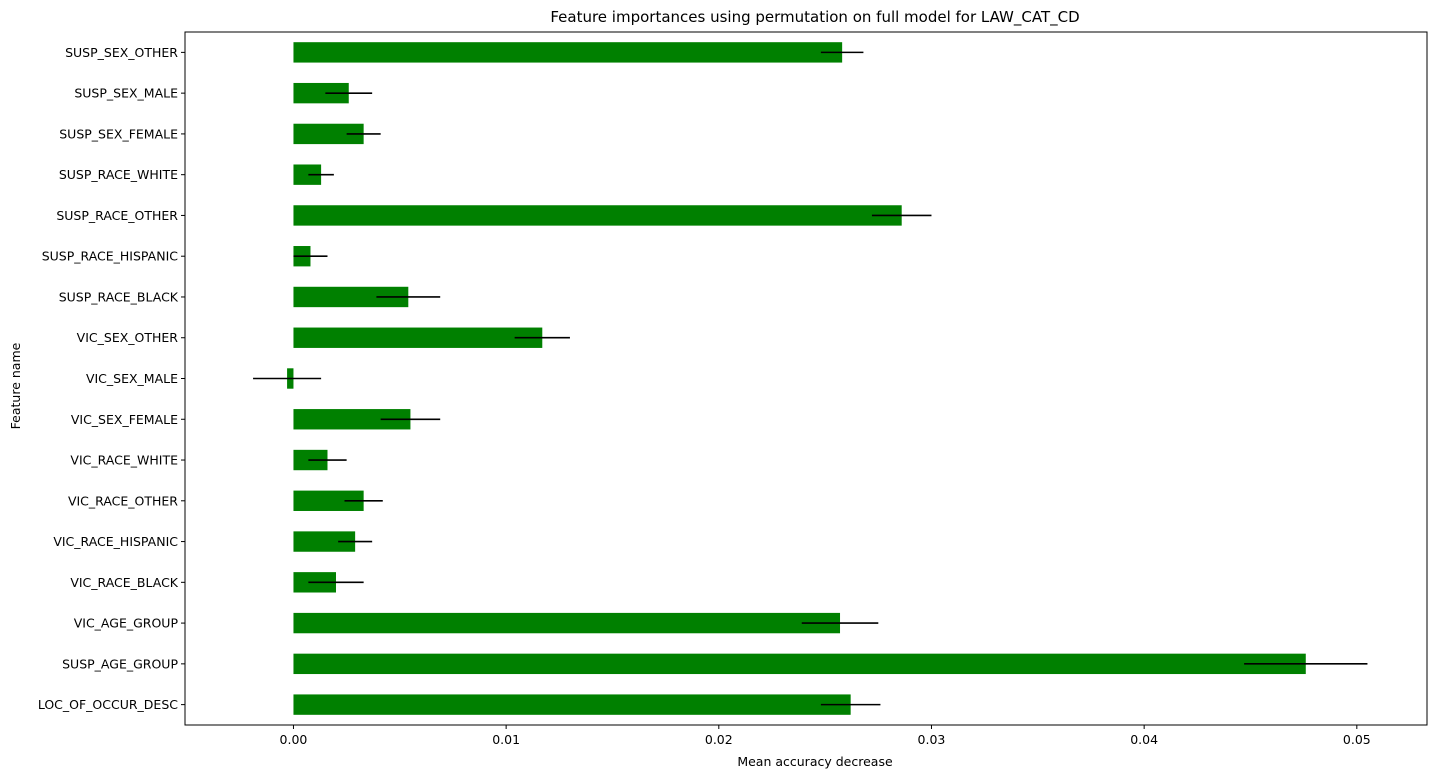  Describe the element at coordinates (932, 739) in the screenshot. I see `x-tick-label: 0.03` at that location.